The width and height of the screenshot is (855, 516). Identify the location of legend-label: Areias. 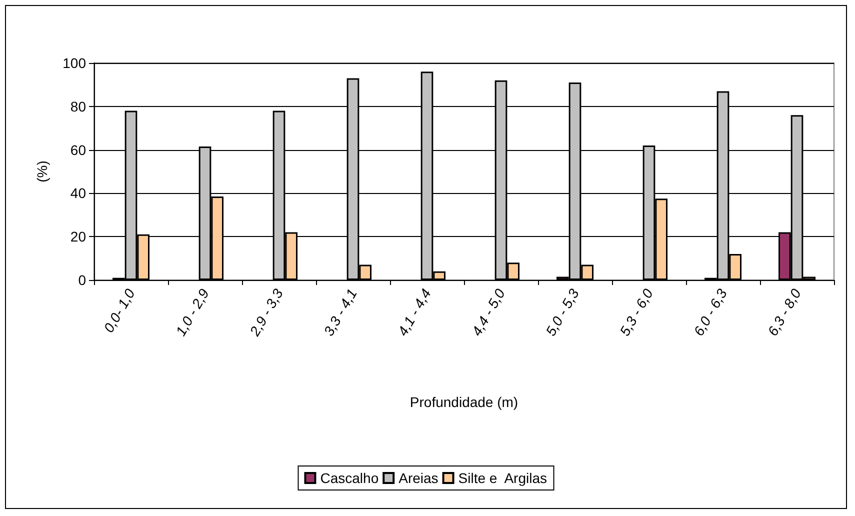
(418, 478).